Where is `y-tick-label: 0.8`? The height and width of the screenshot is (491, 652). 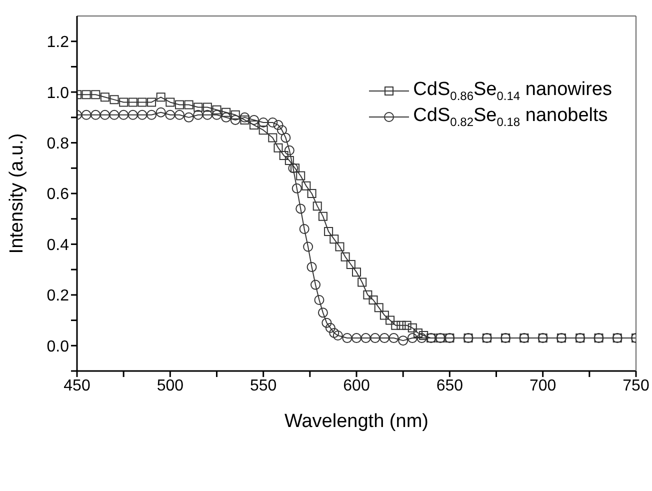 y-tick-label: 0.8 is located at coordinates (58, 143).